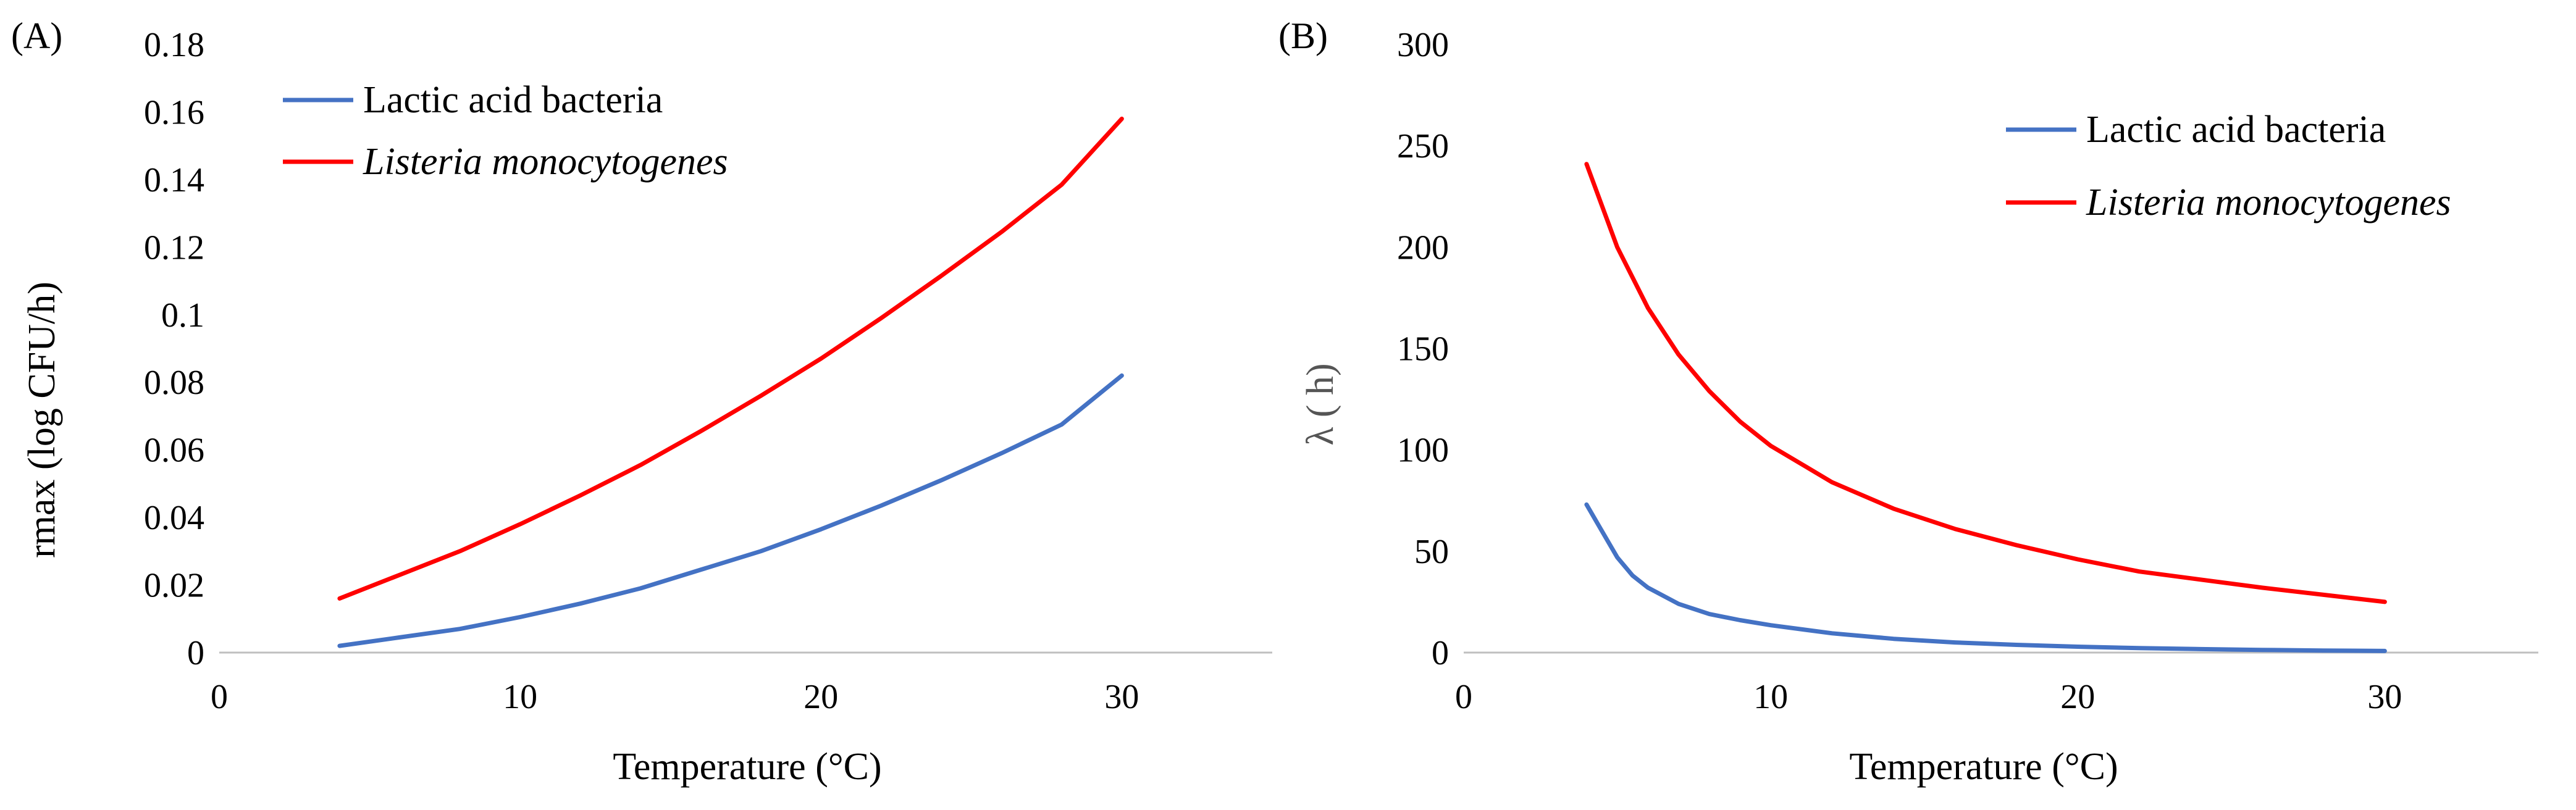 This screenshot has height=810, width=2576. Describe the element at coordinates (174, 586) in the screenshot. I see `y-tick-label: 0.02` at that location.